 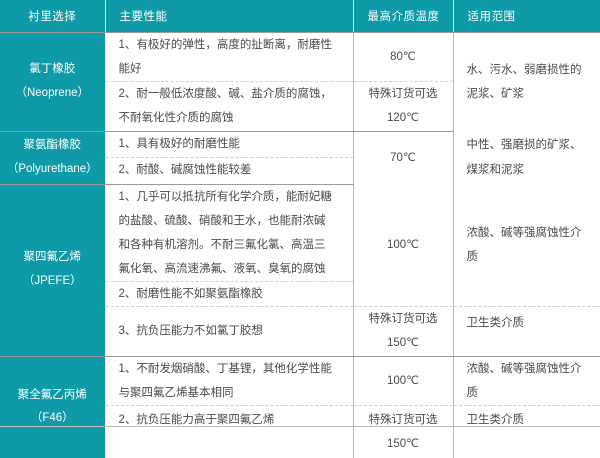 I want to click on application-line: 泥浆、矿浆, so click(x=530, y=94).